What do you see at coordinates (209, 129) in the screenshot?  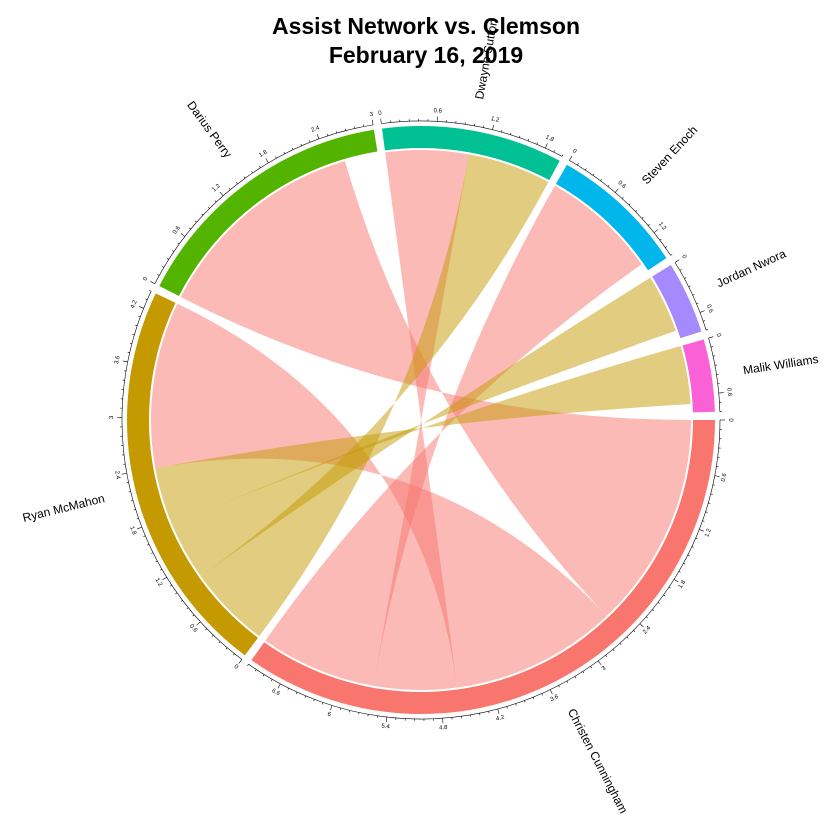 I see `sector-label-darius-perry: Darius Perry` at bounding box center [209, 129].